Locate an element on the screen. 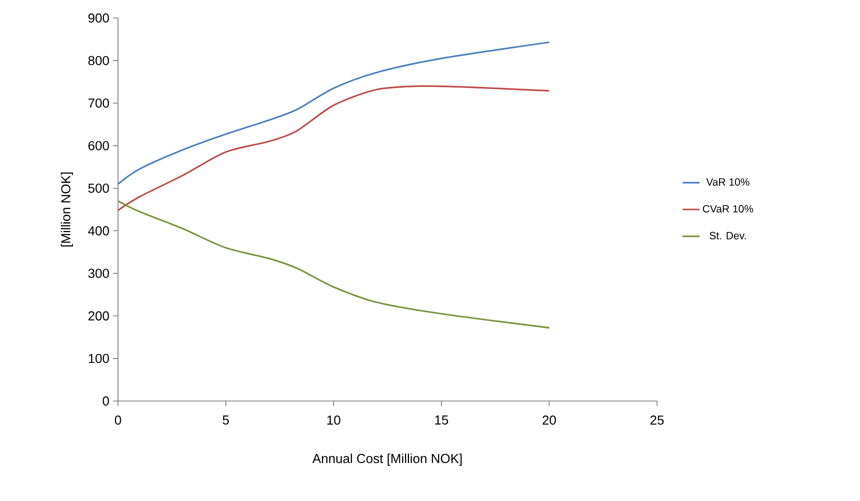 The width and height of the screenshot is (860, 501). y-tick-label: 200 is located at coordinates (98, 315).